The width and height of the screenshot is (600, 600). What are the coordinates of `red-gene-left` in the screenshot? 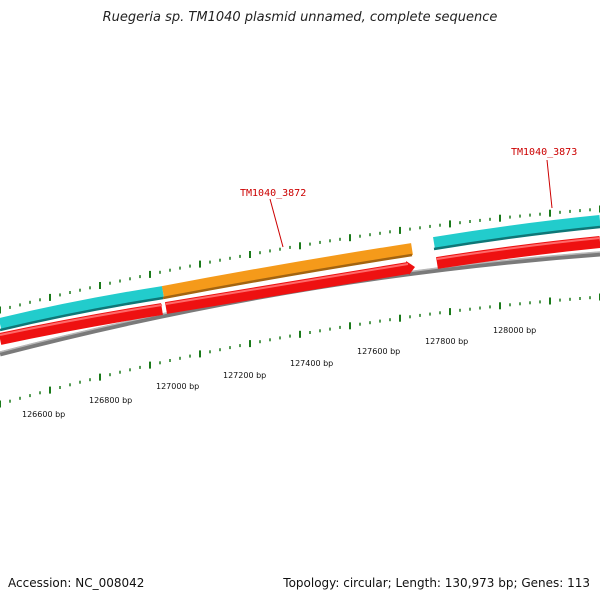 It's located at (81, 324).